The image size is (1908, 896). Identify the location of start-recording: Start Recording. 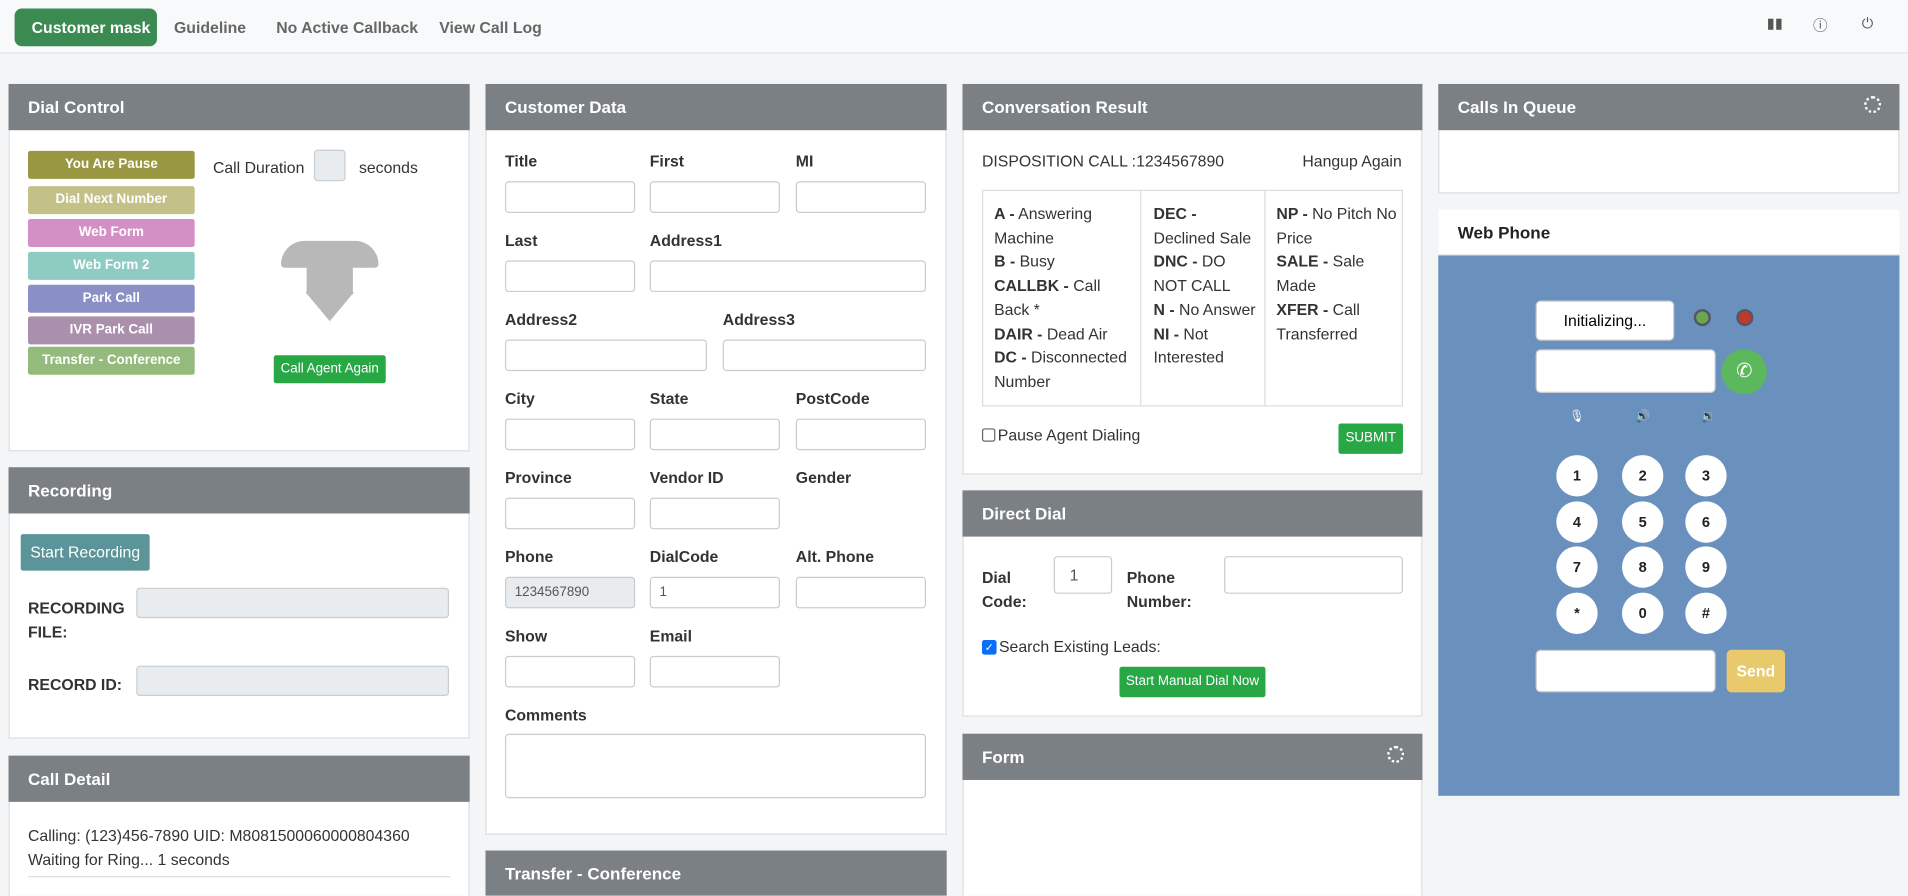
(85, 552).